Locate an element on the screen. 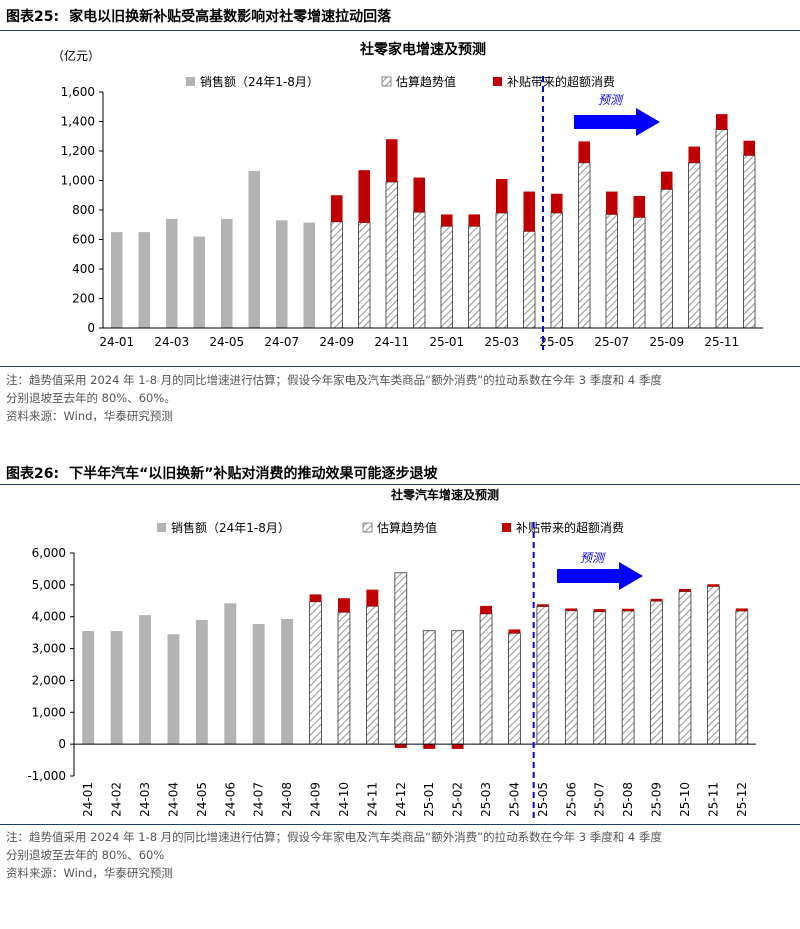 The image size is (800, 929). x-tick-label: 25-08 is located at coordinates (628, 799).